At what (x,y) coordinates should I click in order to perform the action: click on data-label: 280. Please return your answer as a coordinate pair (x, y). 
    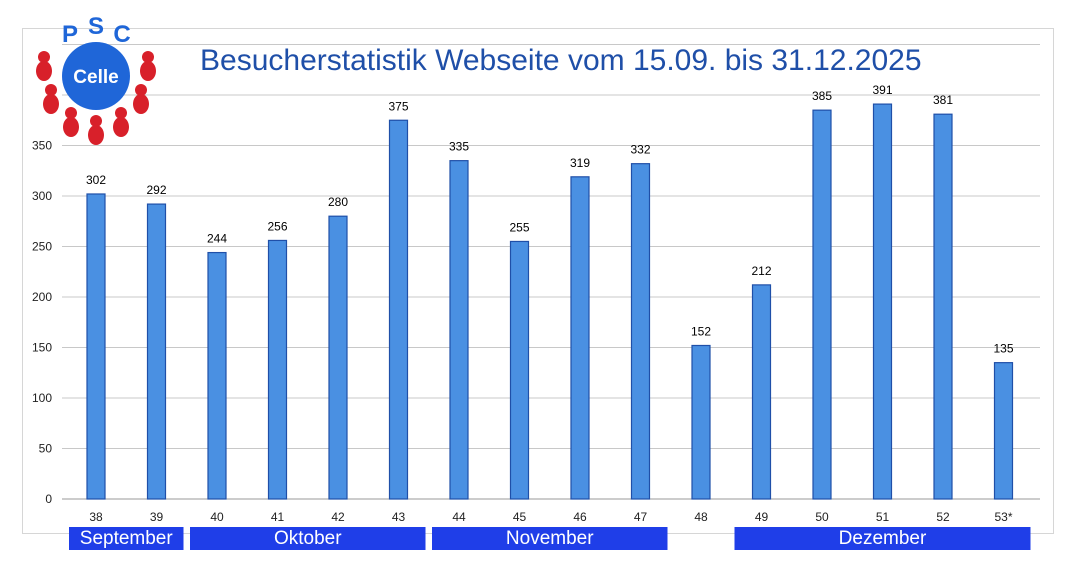
    Looking at the image, I should click on (338, 202).